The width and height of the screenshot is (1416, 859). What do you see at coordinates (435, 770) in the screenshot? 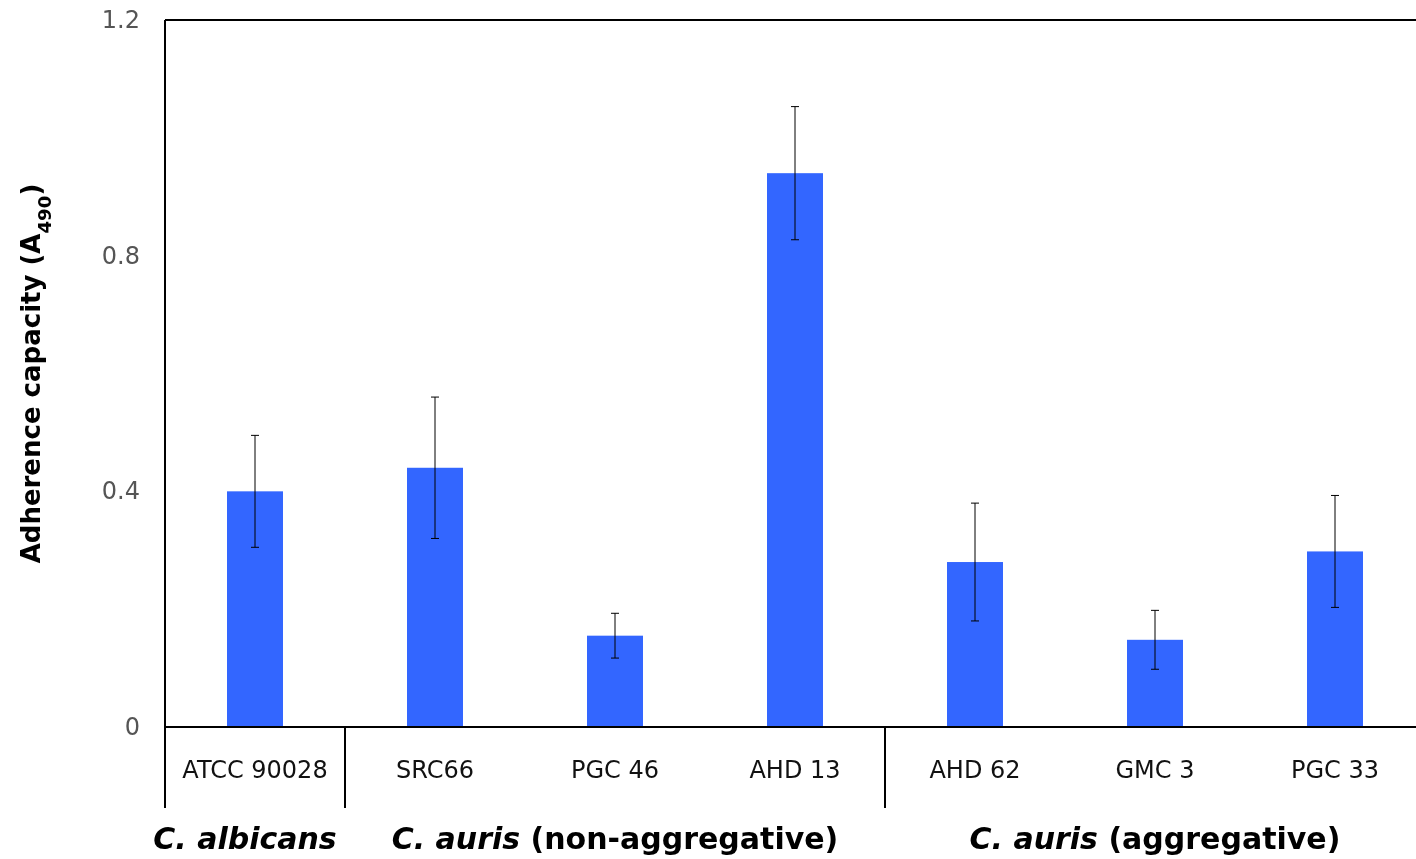
I see `x-tick-label: SRC66` at bounding box center [435, 770].